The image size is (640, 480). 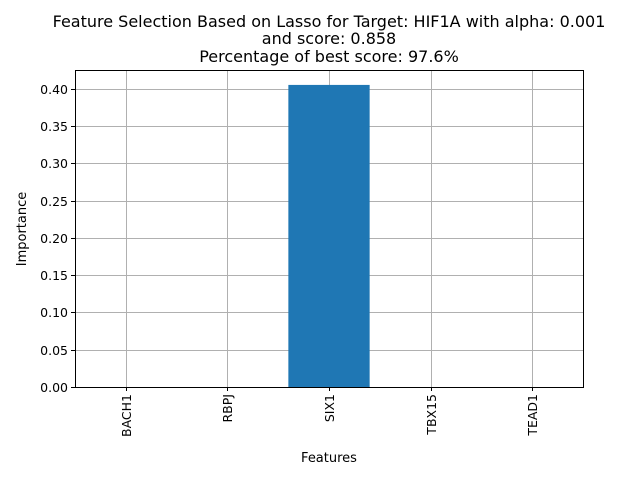 What do you see at coordinates (329, 56) in the screenshot?
I see `chart-title-line-3: Percentage of best score: 97.6%` at bounding box center [329, 56].